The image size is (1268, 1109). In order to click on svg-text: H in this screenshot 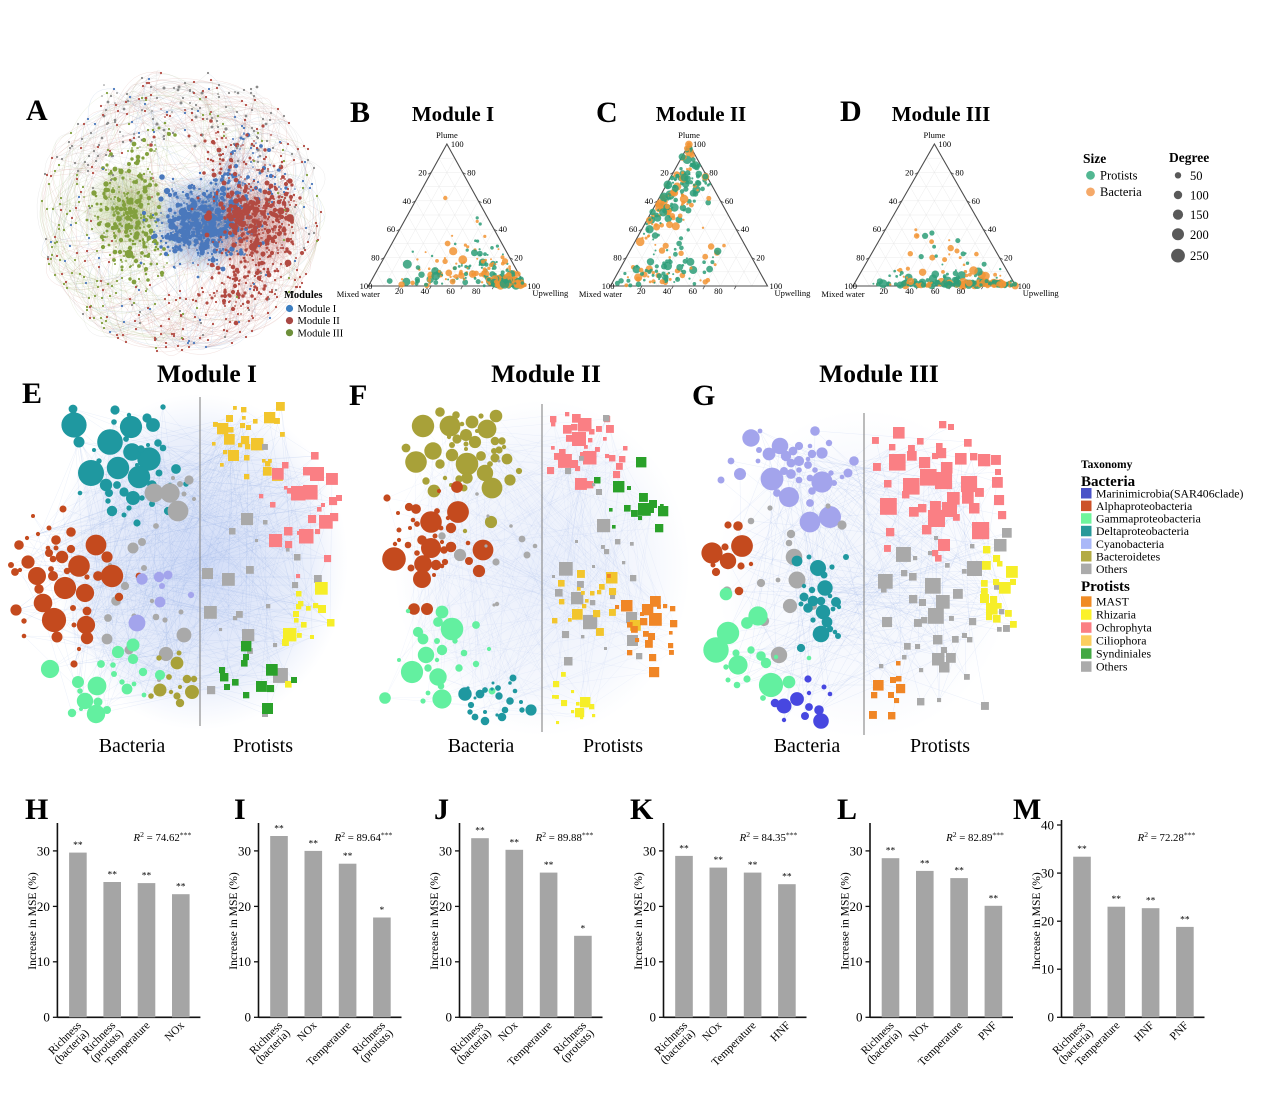, I will do `click(36, 809)`.